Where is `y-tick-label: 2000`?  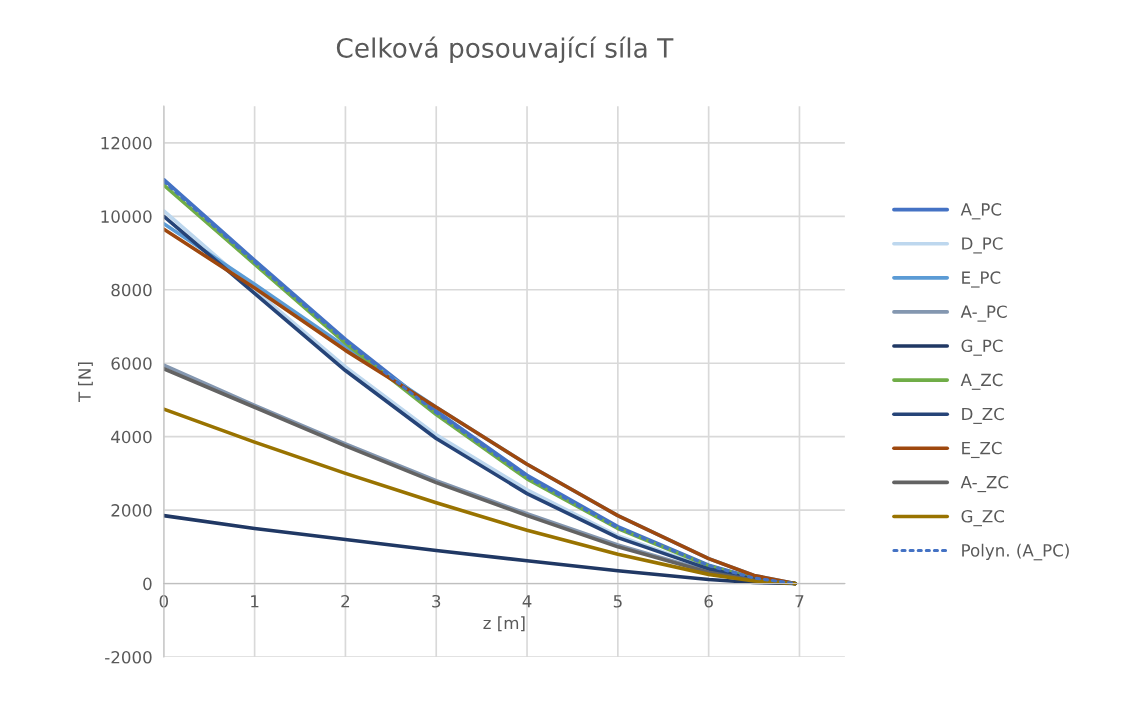
y-tick-label: 2000 is located at coordinates (131, 510).